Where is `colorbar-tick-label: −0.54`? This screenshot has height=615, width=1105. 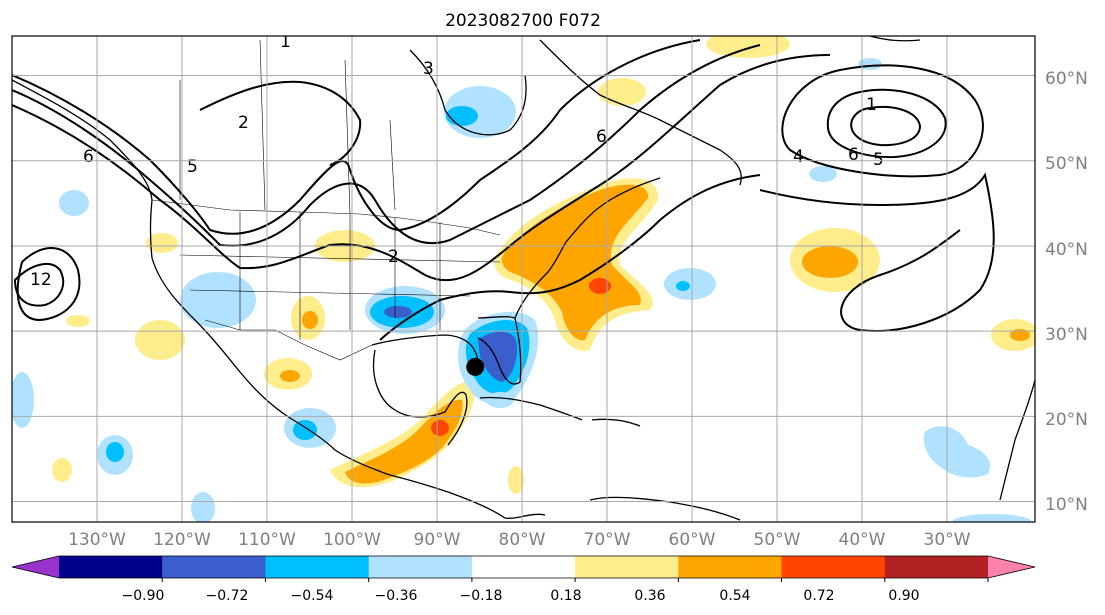 colorbar-tick-label: −0.54 is located at coordinates (312, 596).